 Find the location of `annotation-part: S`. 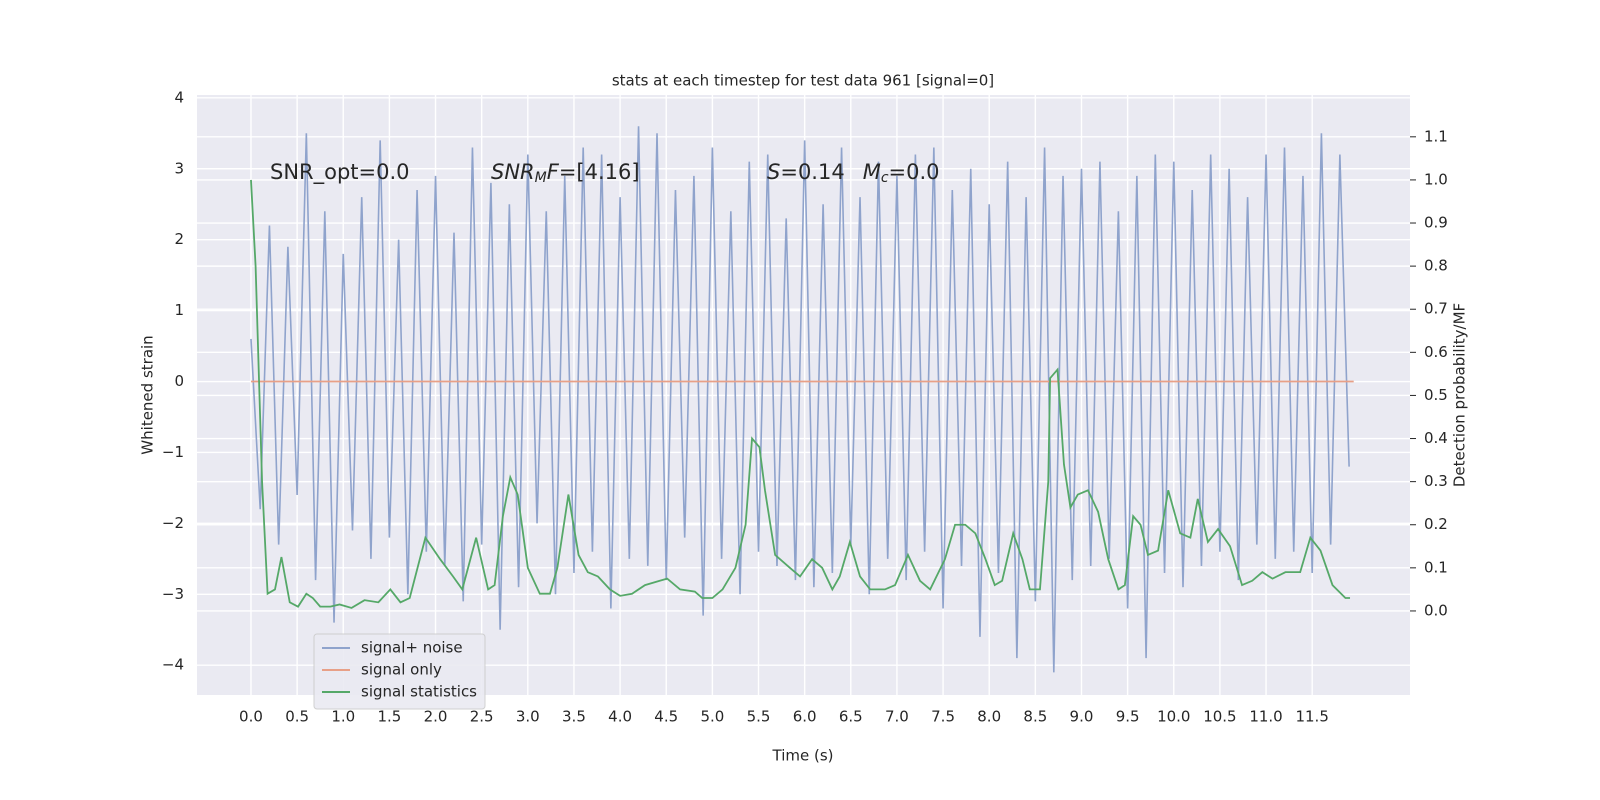

annotation-part: S is located at coordinates (773, 172).